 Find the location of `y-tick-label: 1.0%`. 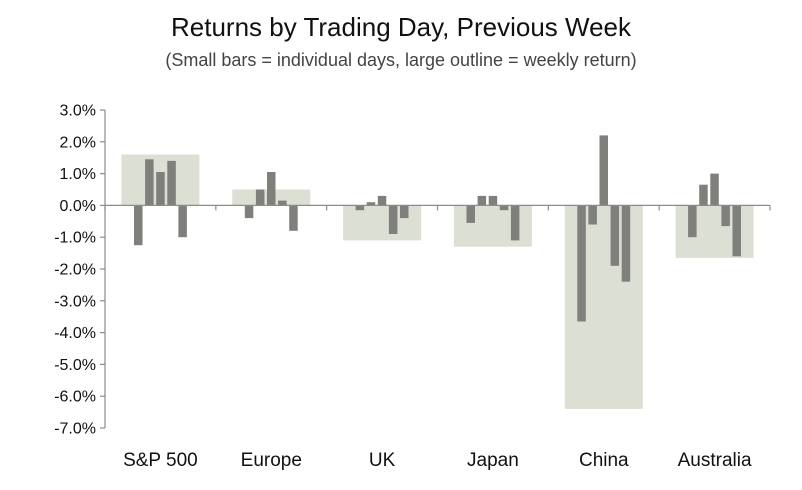

y-tick-label: 1.0% is located at coordinates (78, 174).